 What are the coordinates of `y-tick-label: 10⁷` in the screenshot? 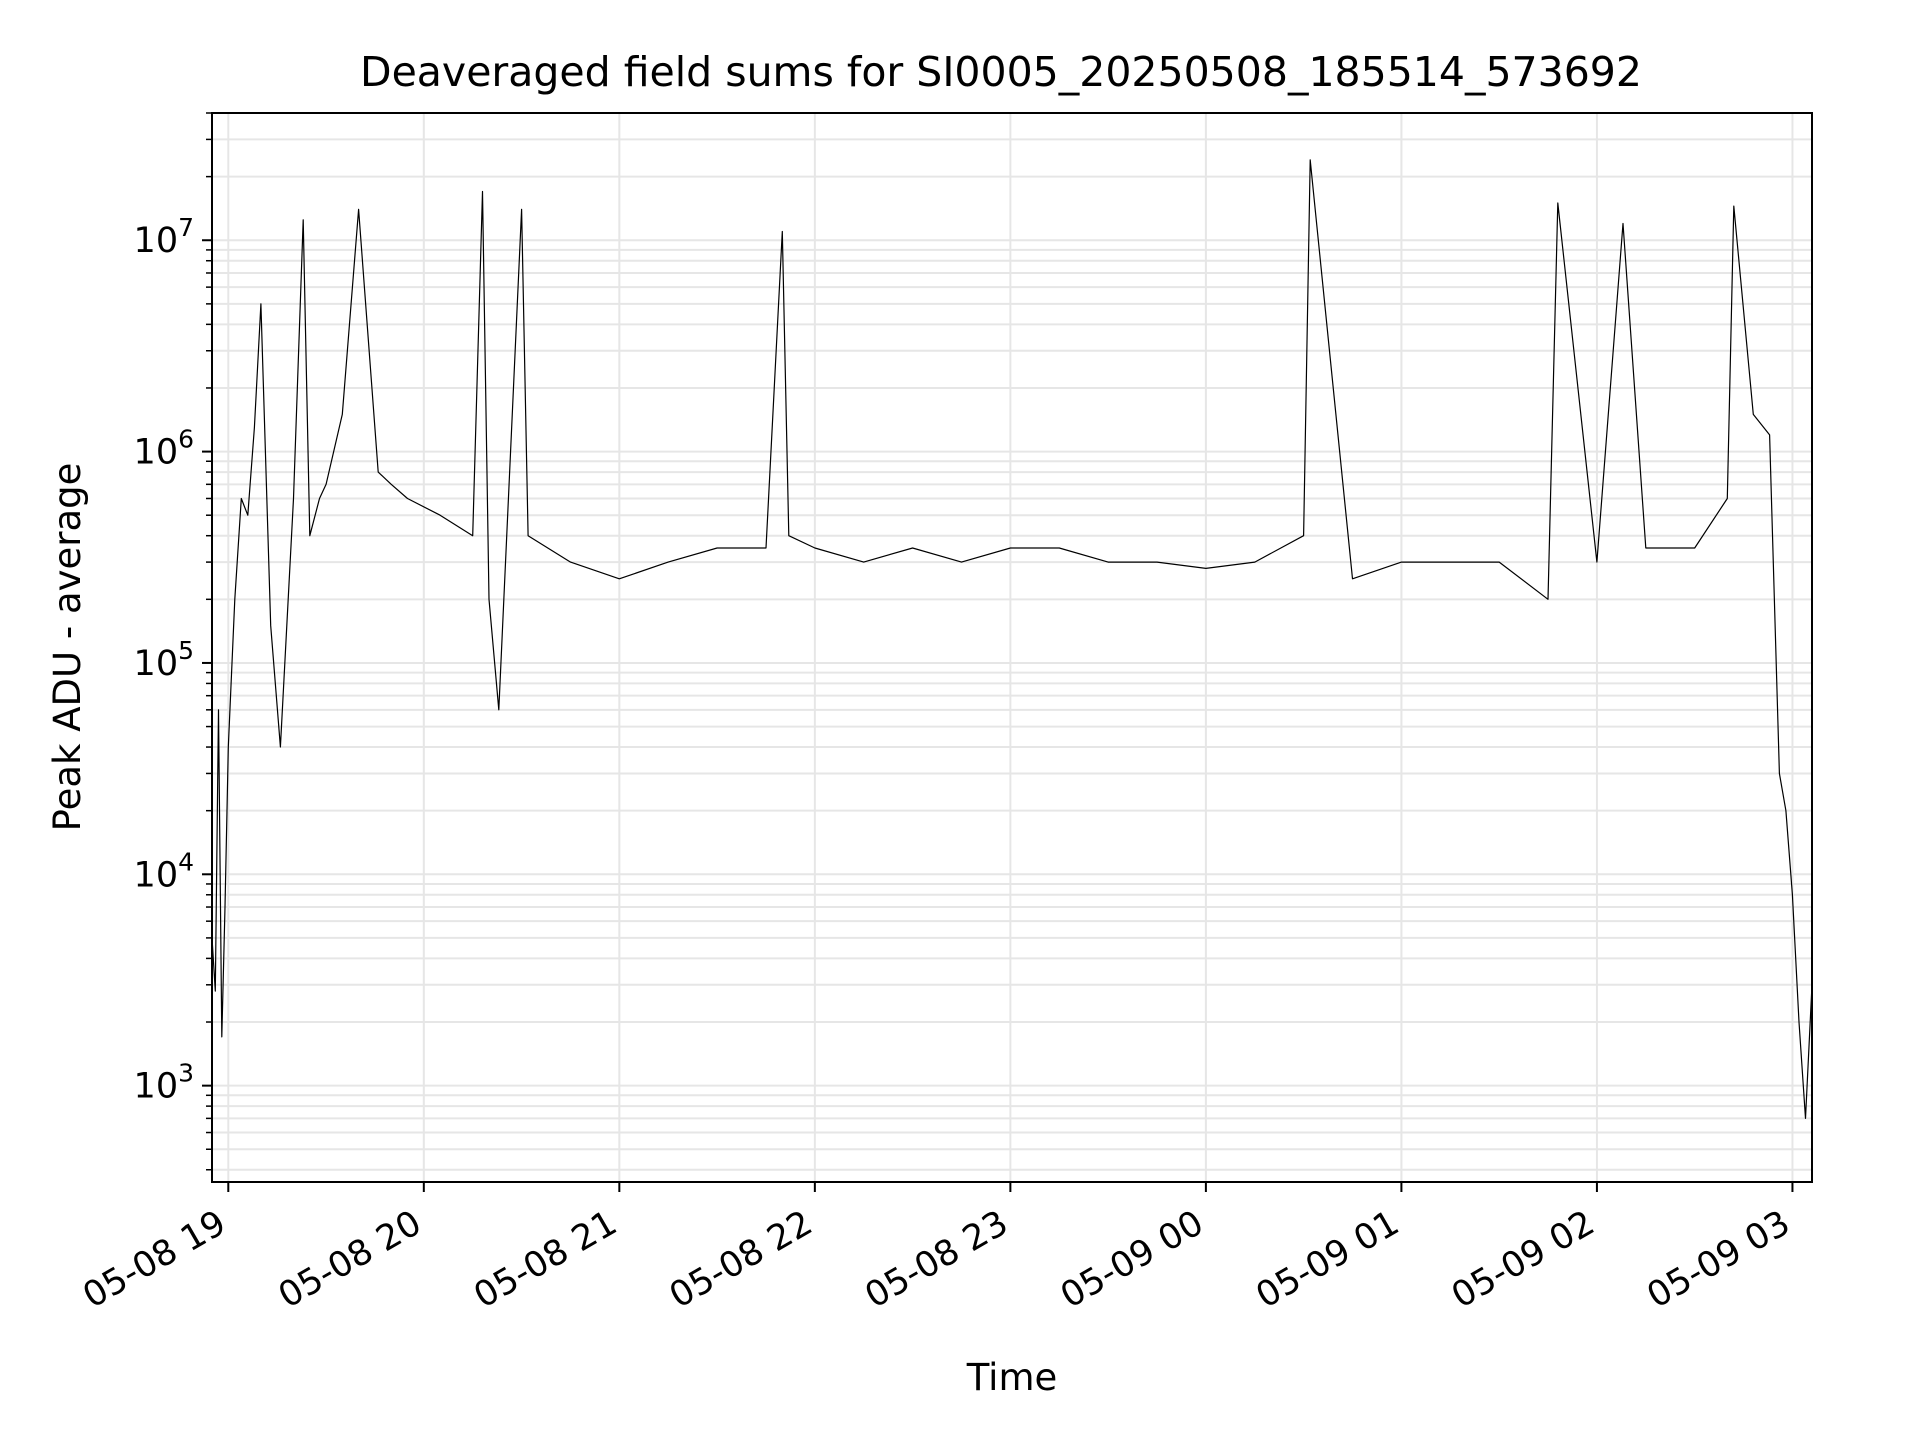 It's located at (164, 237).